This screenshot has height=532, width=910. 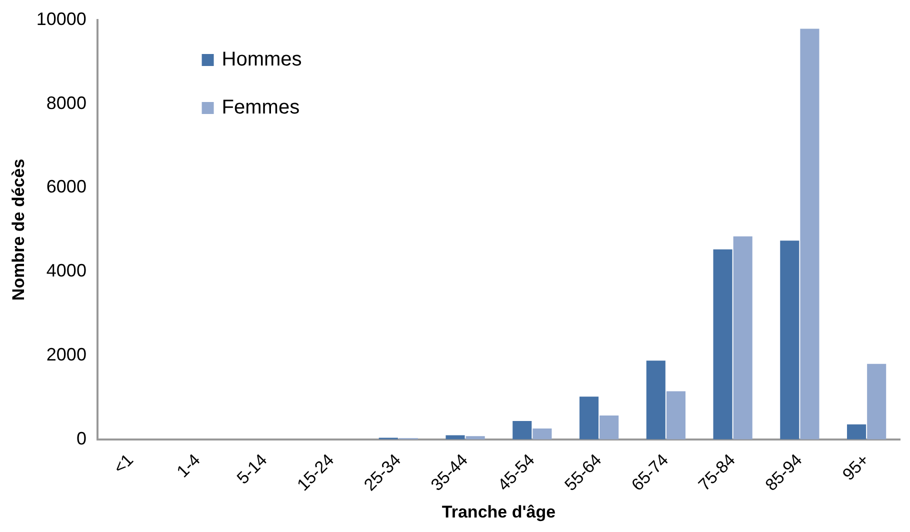 What do you see at coordinates (66, 270) in the screenshot?
I see `y-tick-label: 4000` at bounding box center [66, 270].